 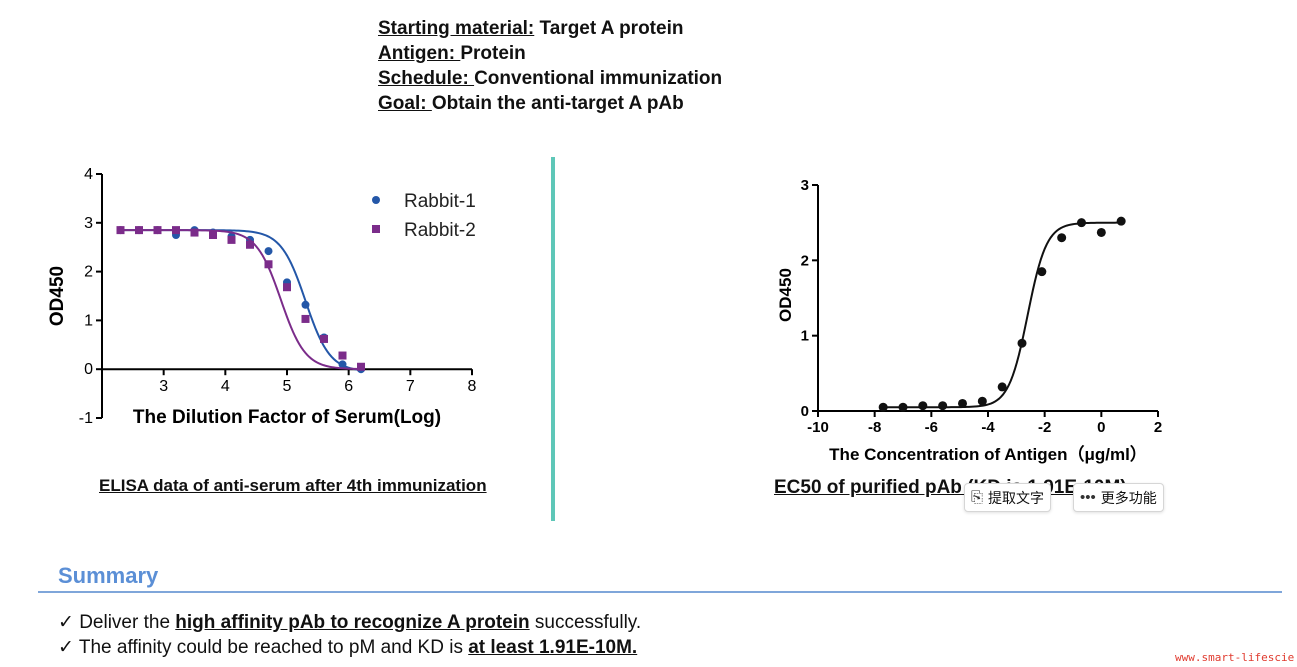 I want to click on more-functions-button: ••• 更多功能, so click(x=1118, y=497).